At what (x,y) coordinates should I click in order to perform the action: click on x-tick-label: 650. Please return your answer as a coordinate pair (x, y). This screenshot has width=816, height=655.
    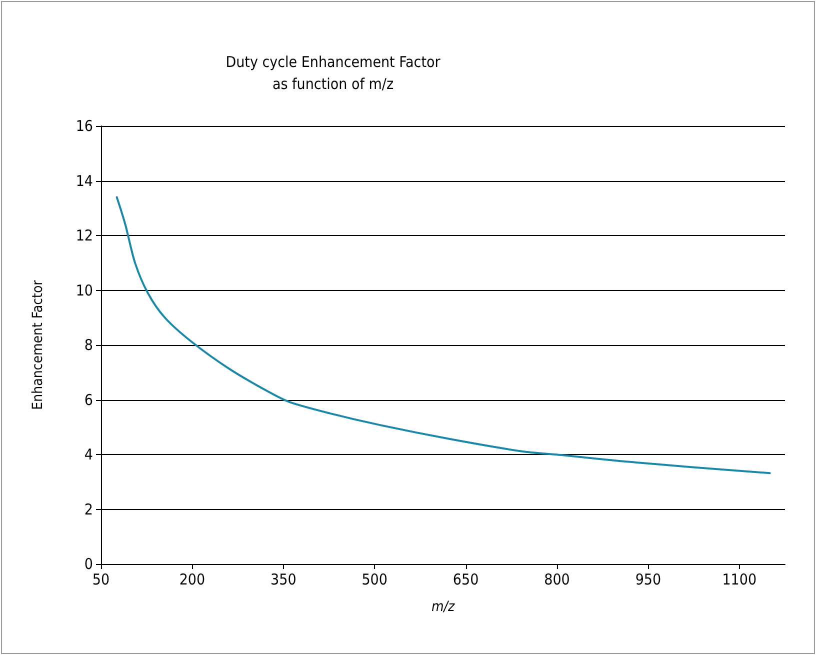
    Looking at the image, I should click on (465, 579).